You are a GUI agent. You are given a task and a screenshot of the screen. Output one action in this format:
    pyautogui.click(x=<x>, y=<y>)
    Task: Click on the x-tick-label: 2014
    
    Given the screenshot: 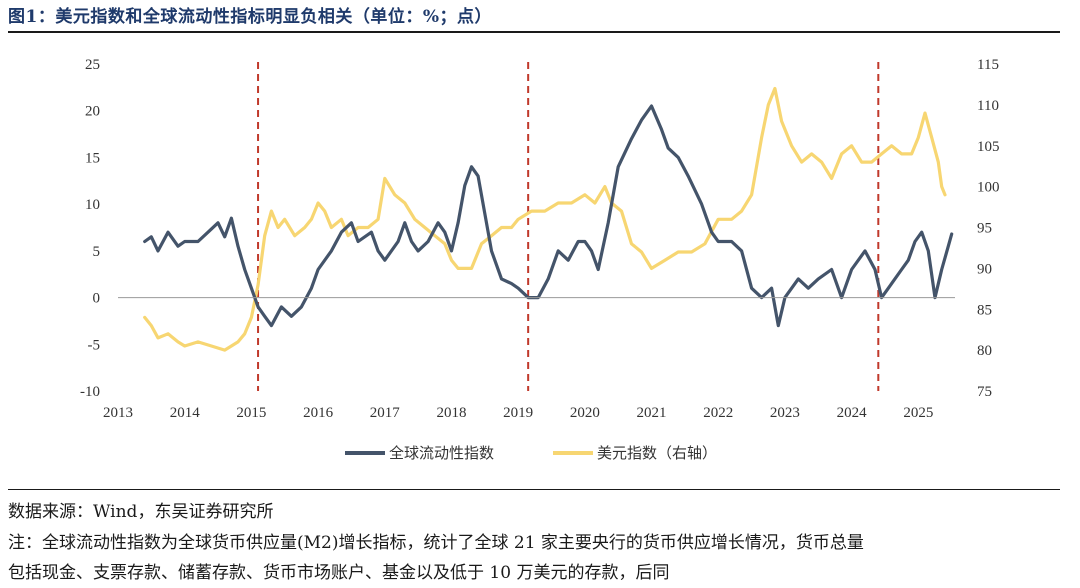 What is the action you would take?
    pyautogui.click(x=185, y=413)
    